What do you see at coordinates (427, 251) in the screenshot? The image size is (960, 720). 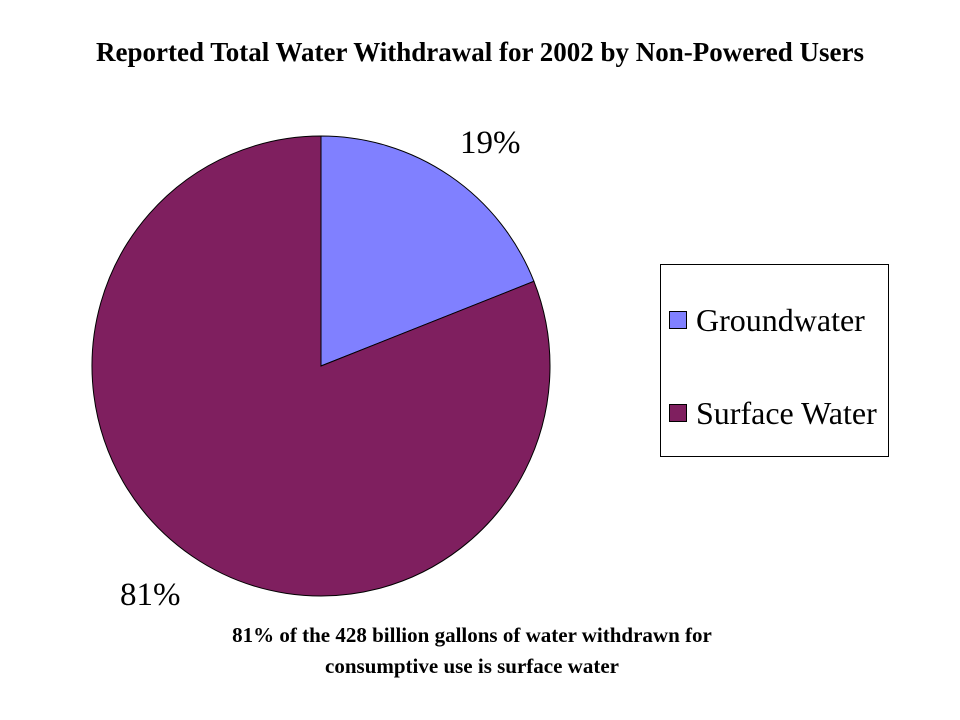 I see `pie-slice-groundwater` at bounding box center [427, 251].